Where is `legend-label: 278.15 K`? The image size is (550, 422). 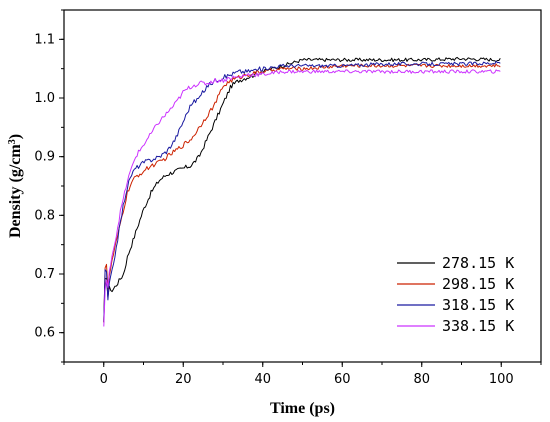
legend-label: 278.15 K is located at coordinates (478, 263).